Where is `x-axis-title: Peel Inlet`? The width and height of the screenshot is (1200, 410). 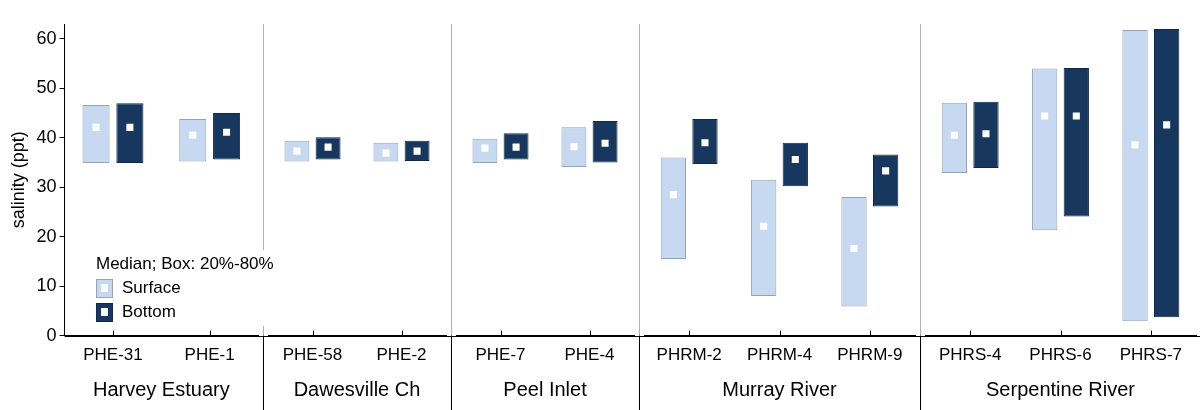
x-axis-title: Peel Inlet is located at coordinates (545, 388).